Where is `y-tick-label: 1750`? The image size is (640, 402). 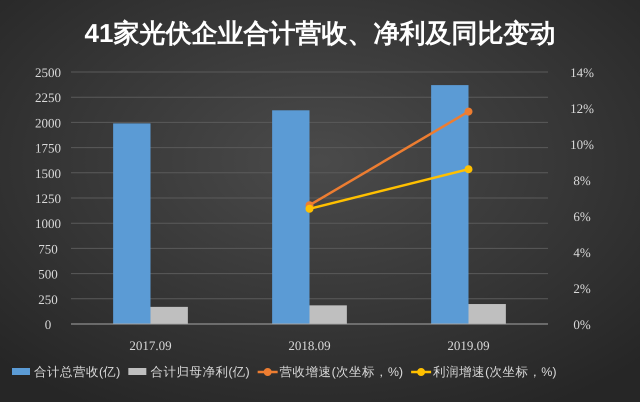
y-tick-label: 1750 is located at coordinates (48, 148).